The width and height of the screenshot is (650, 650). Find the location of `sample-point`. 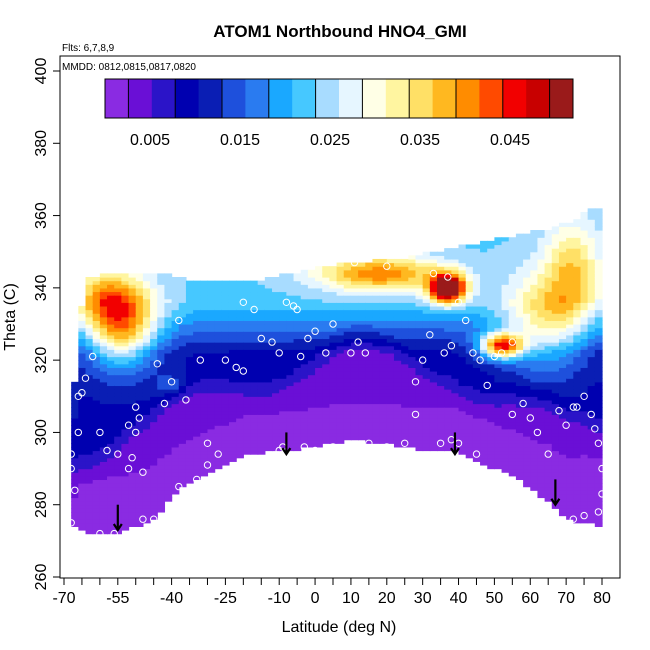

sample-point is located at coordinates (602, 468).